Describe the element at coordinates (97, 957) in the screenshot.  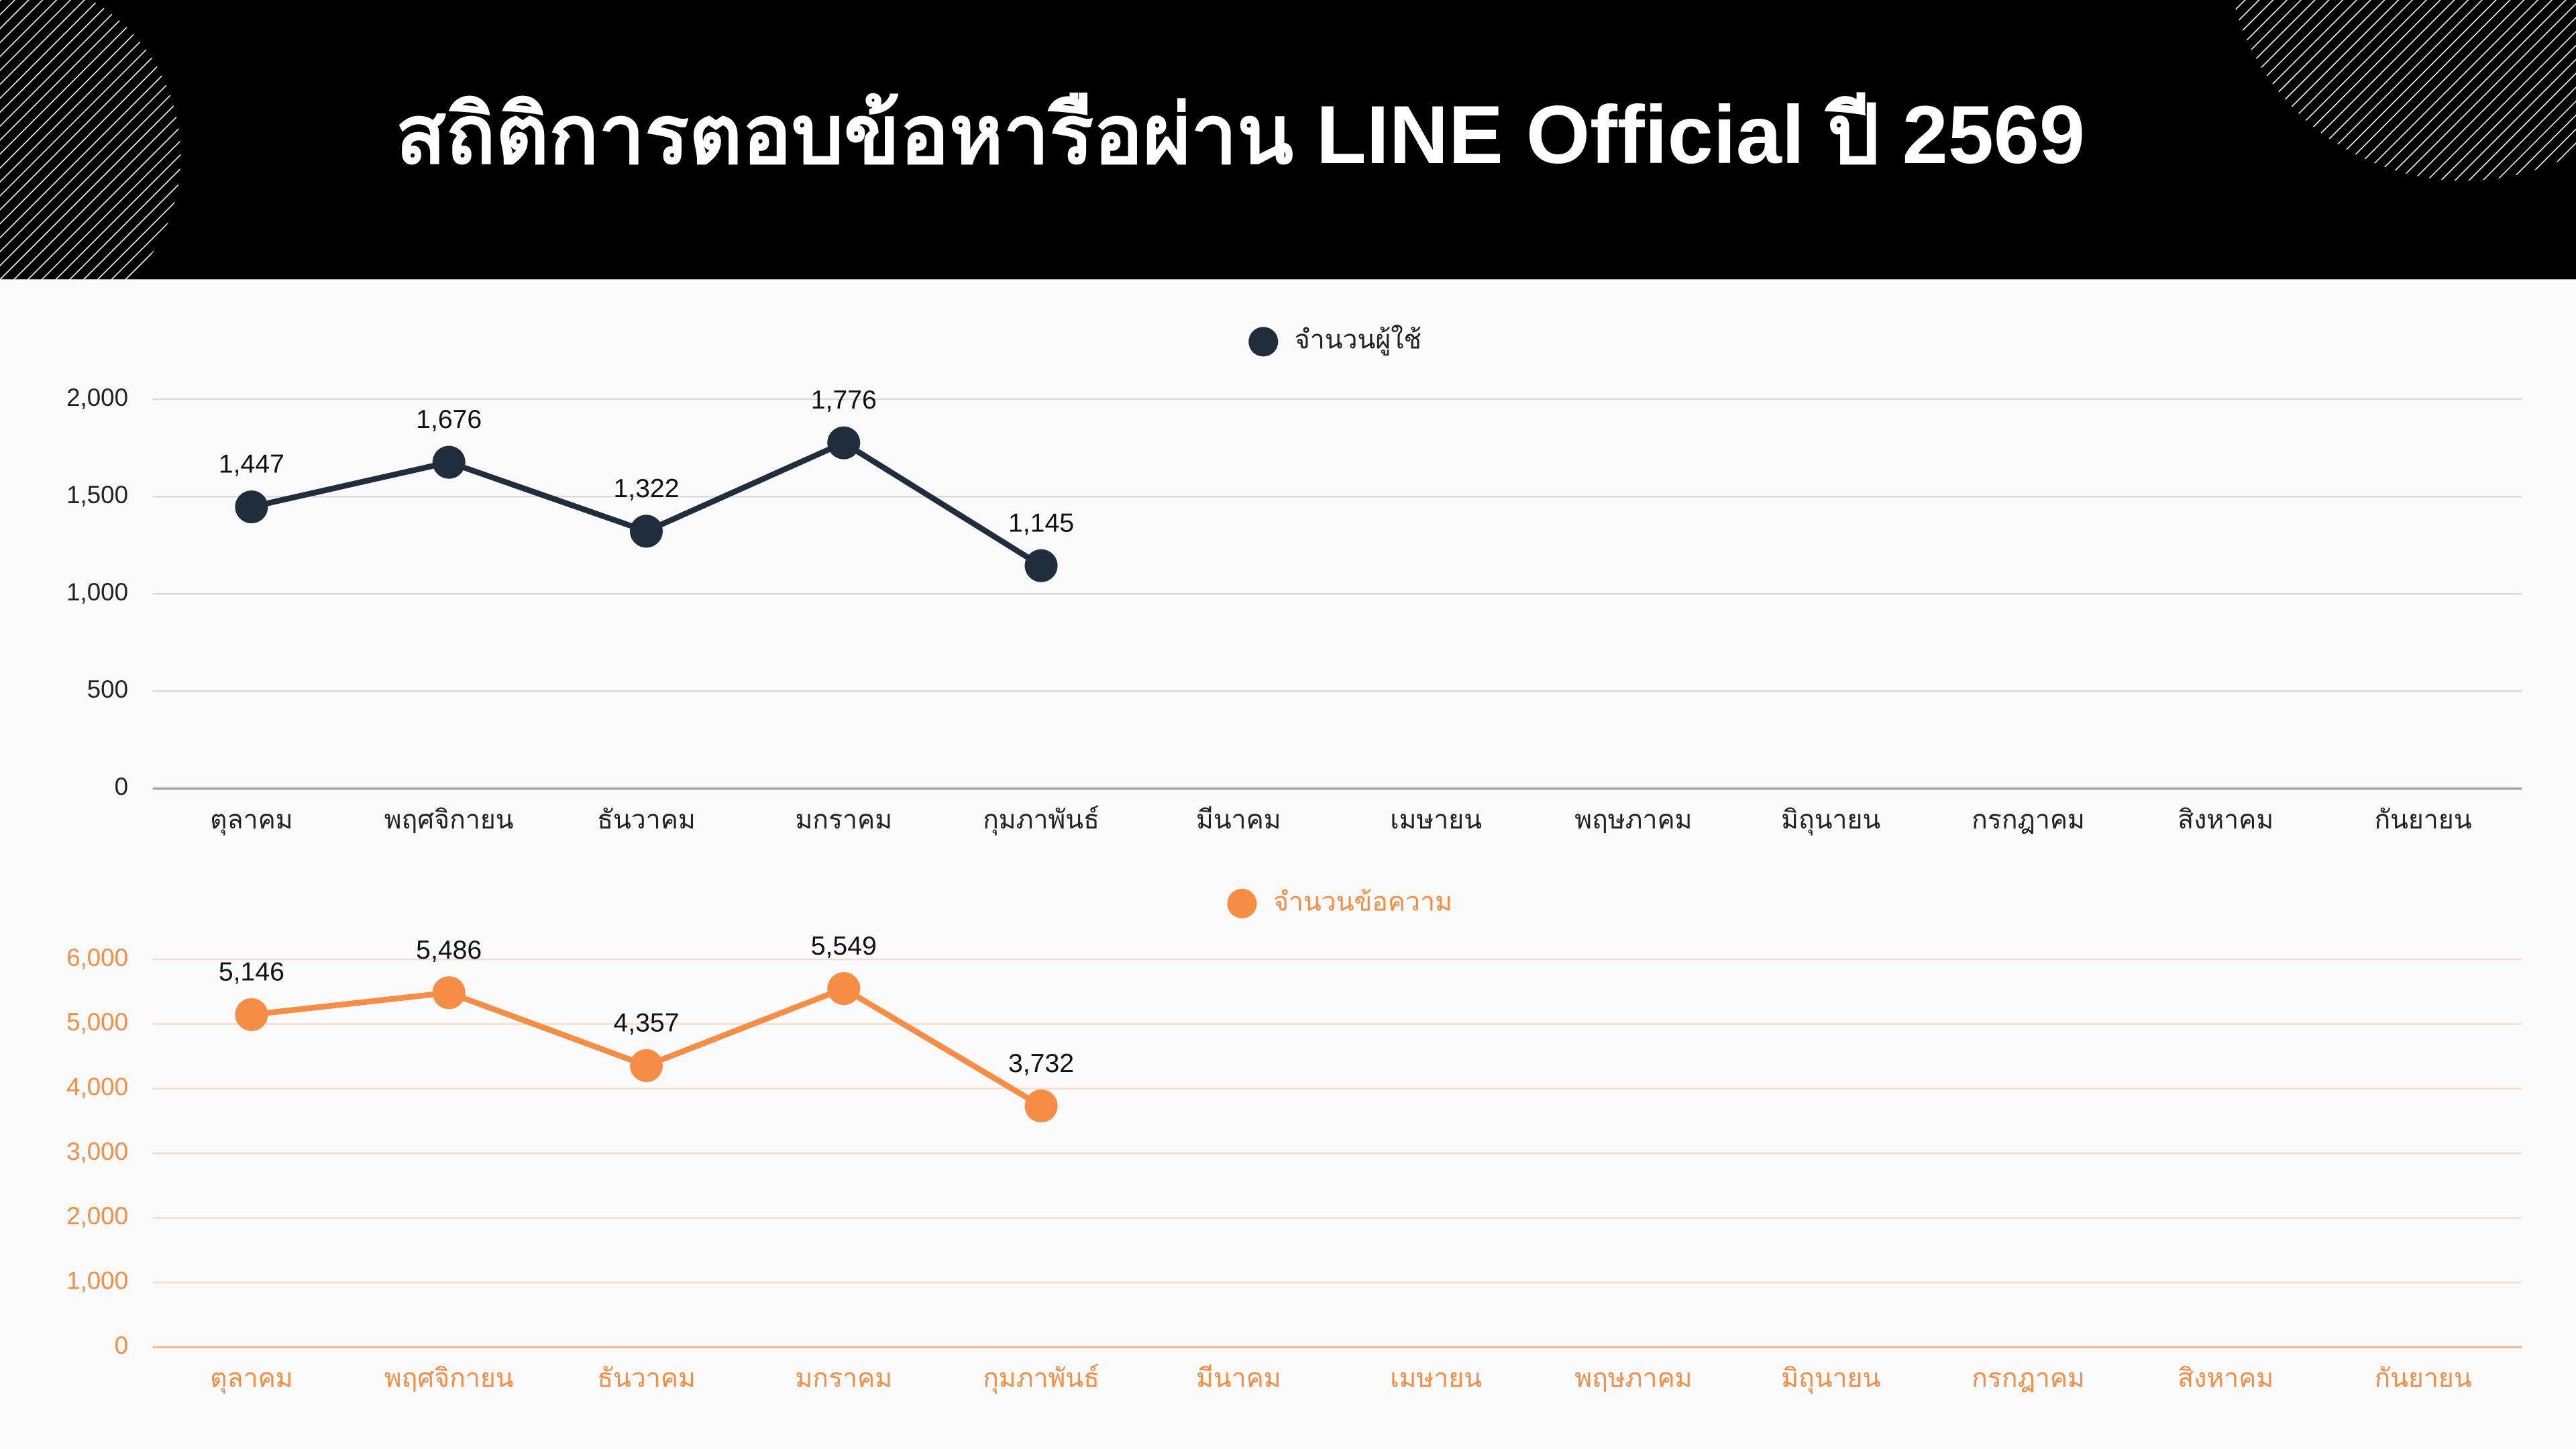
I see `y-tick-label: 6,000` at that location.